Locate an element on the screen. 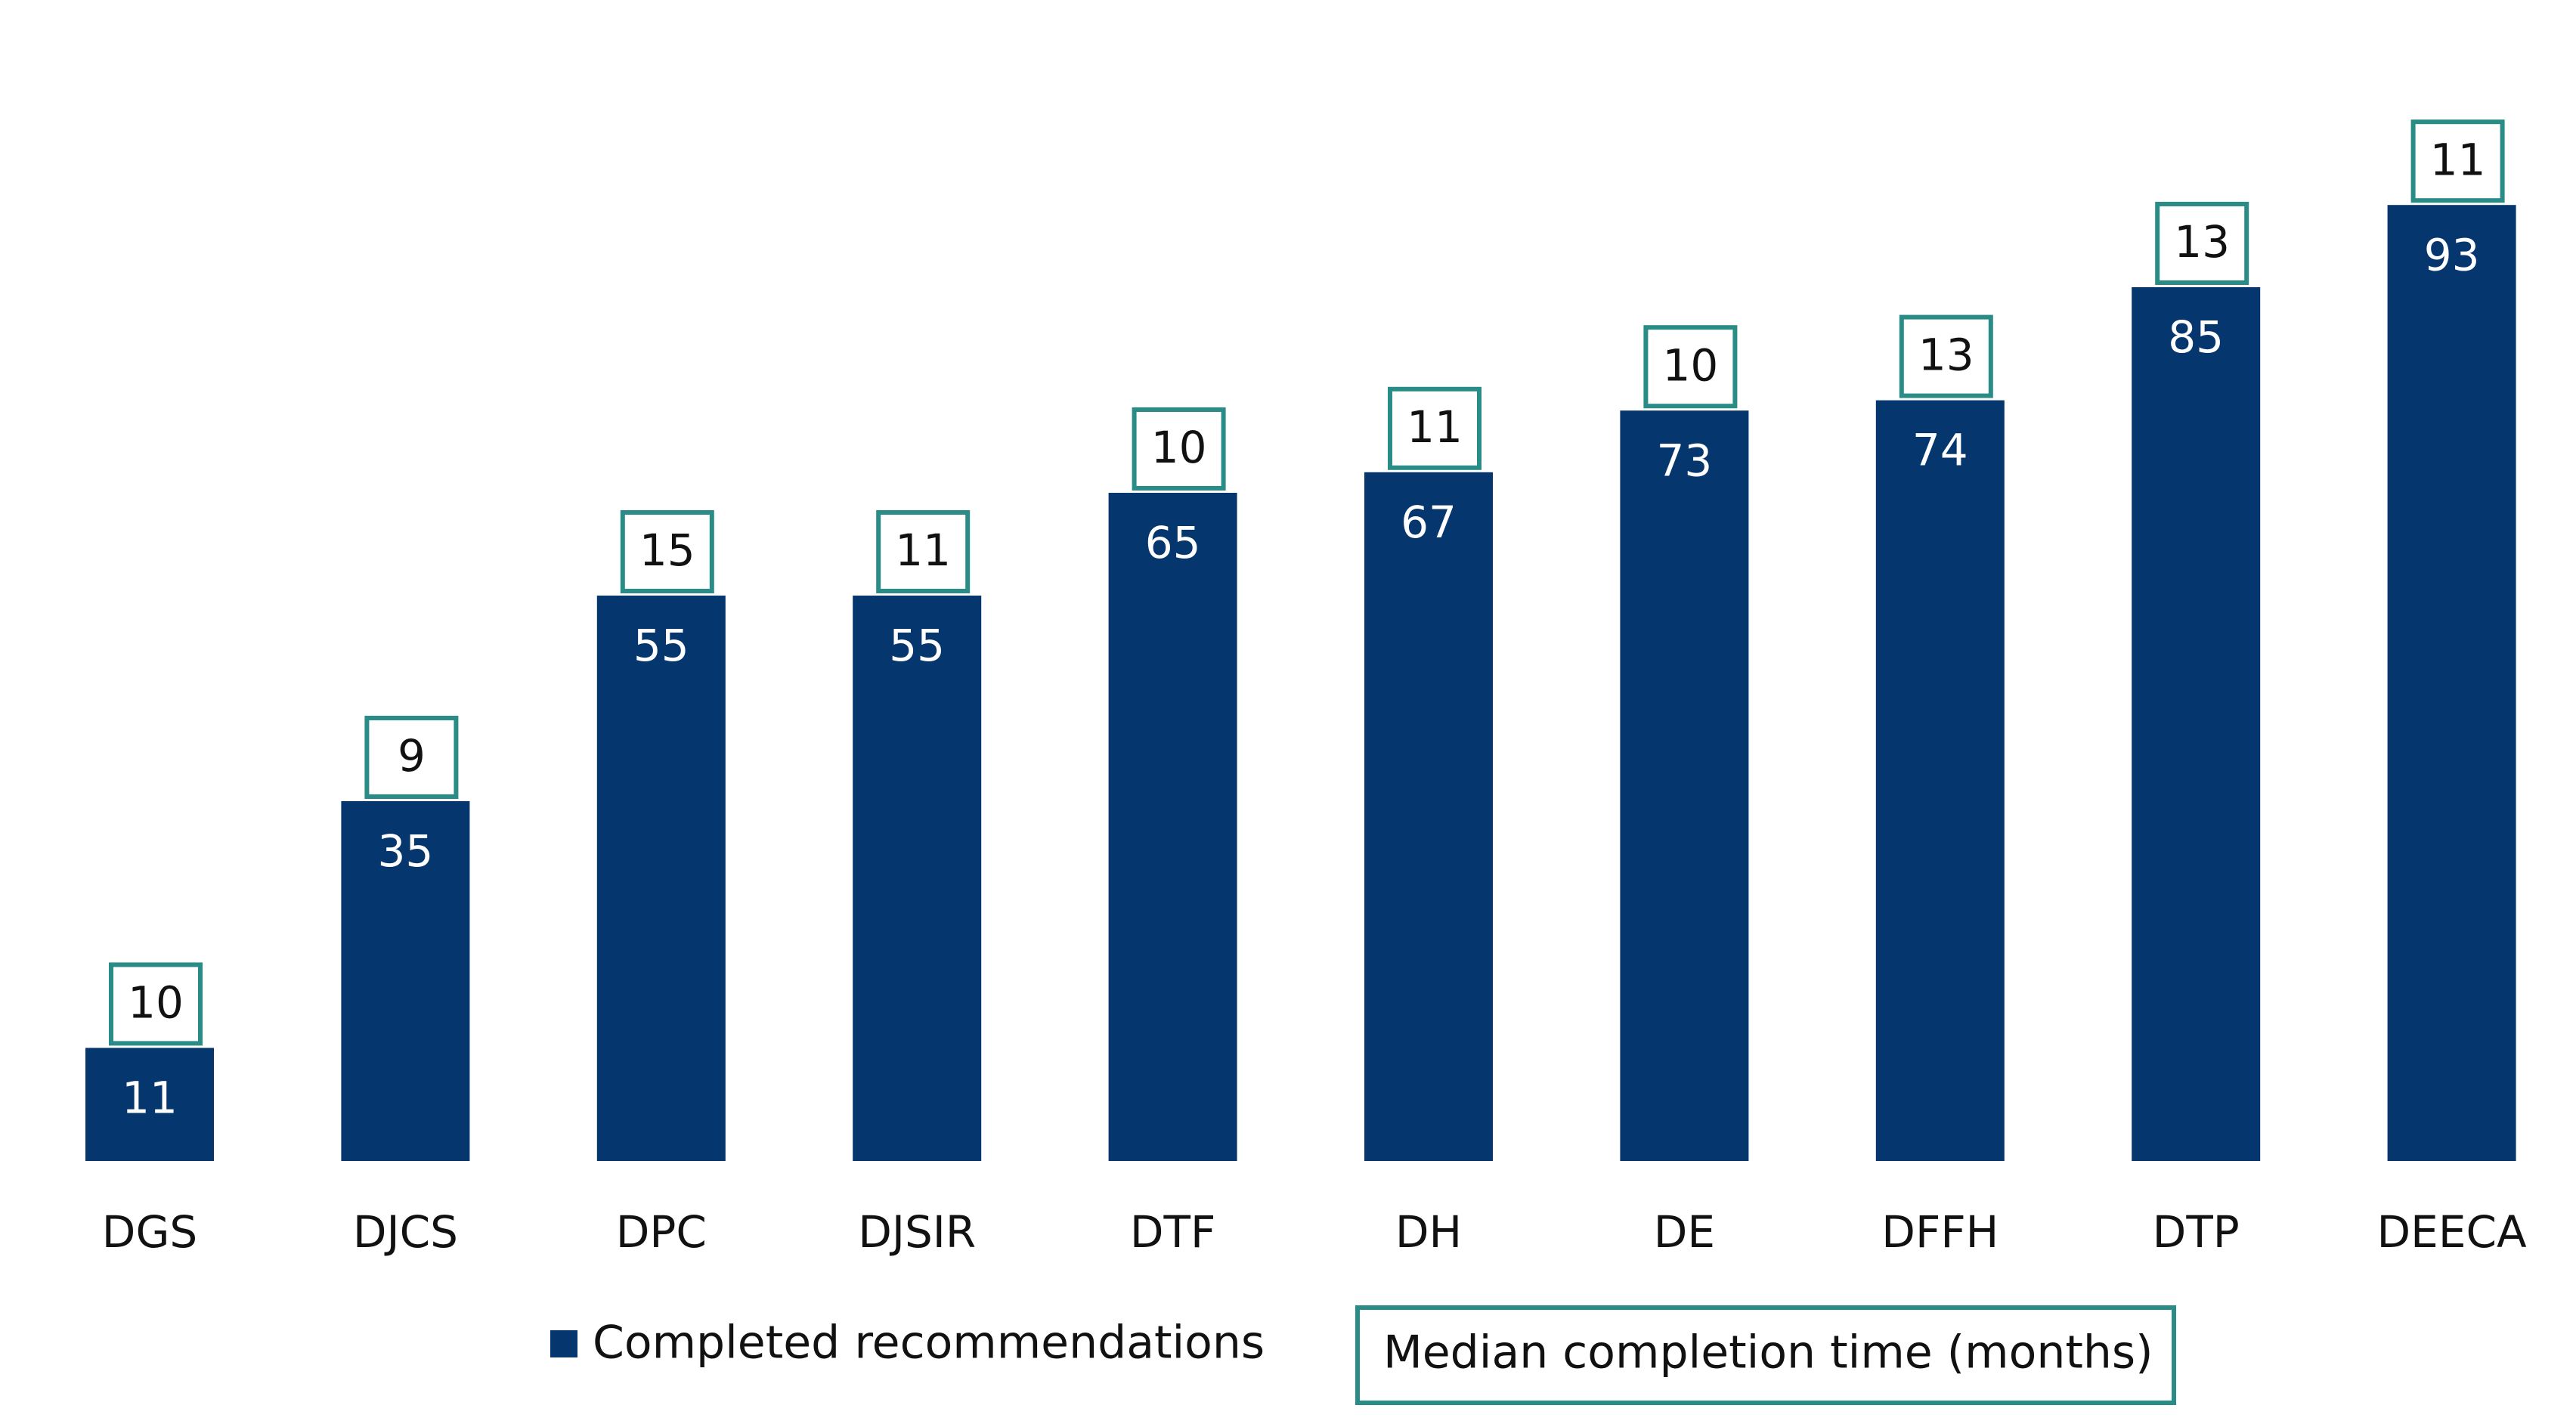 The height and width of the screenshot is (1427, 2576). bar-value-deeca: 93 is located at coordinates (2452, 254).